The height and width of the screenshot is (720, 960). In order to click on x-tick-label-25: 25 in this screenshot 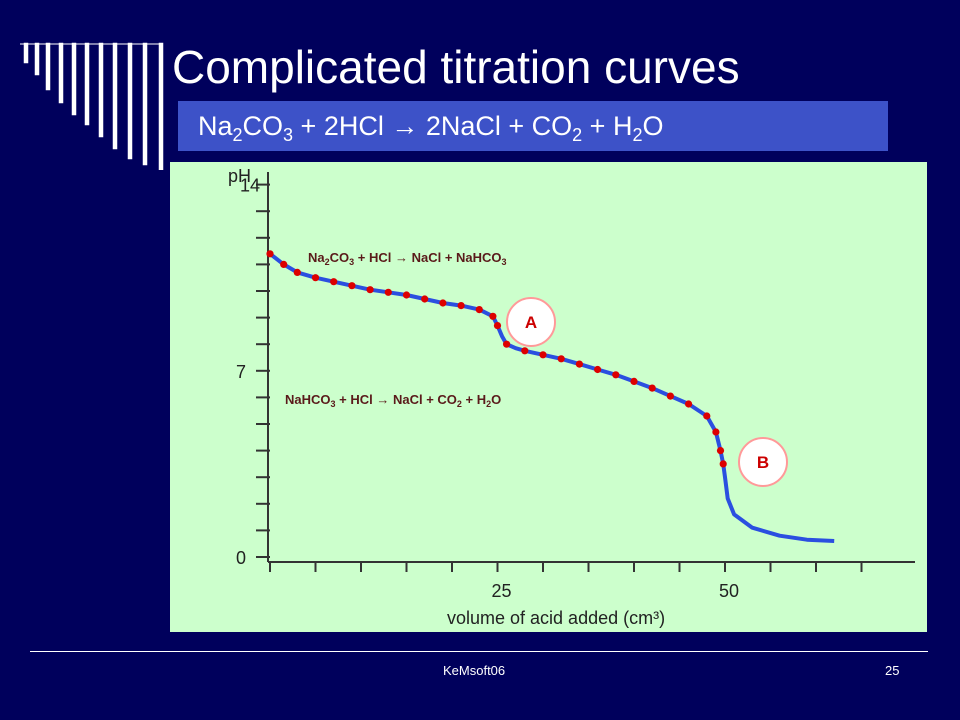, I will do `click(501, 591)`.